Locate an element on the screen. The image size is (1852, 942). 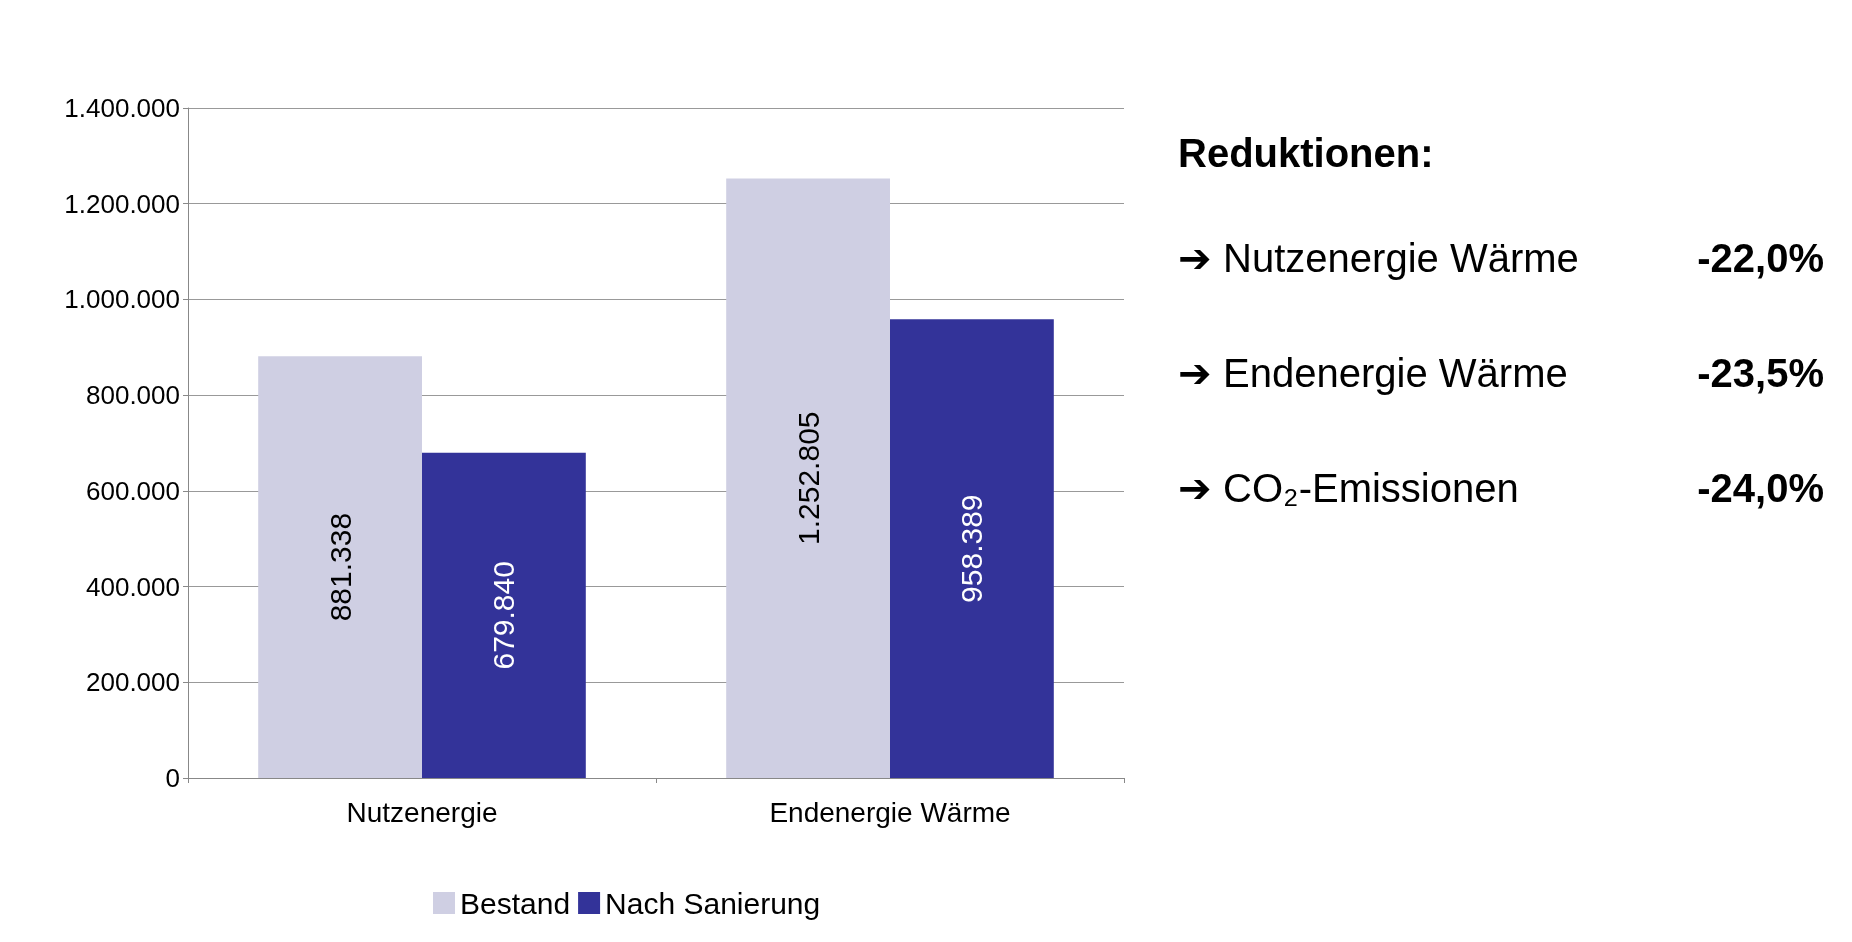
text: -24,0% is located at coordinates (1761, 488).